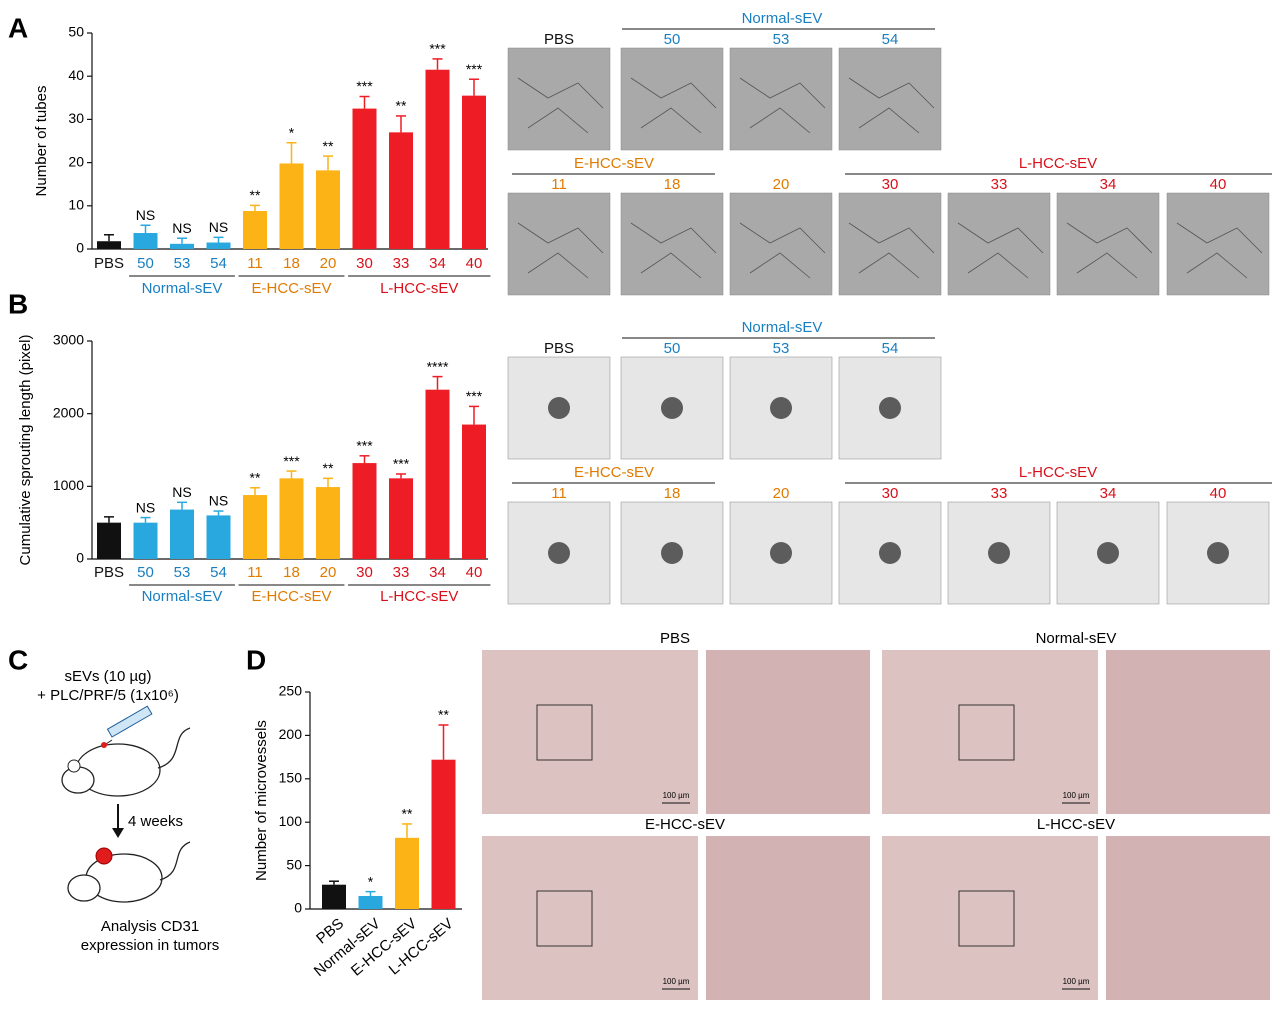 Image resolution: width=1280 pixels, height=1009 pixels. What do you see at coordinates (364, 263) in the screenshot?
I see `x-tick-label: 30` at bounding box center [364, 263].